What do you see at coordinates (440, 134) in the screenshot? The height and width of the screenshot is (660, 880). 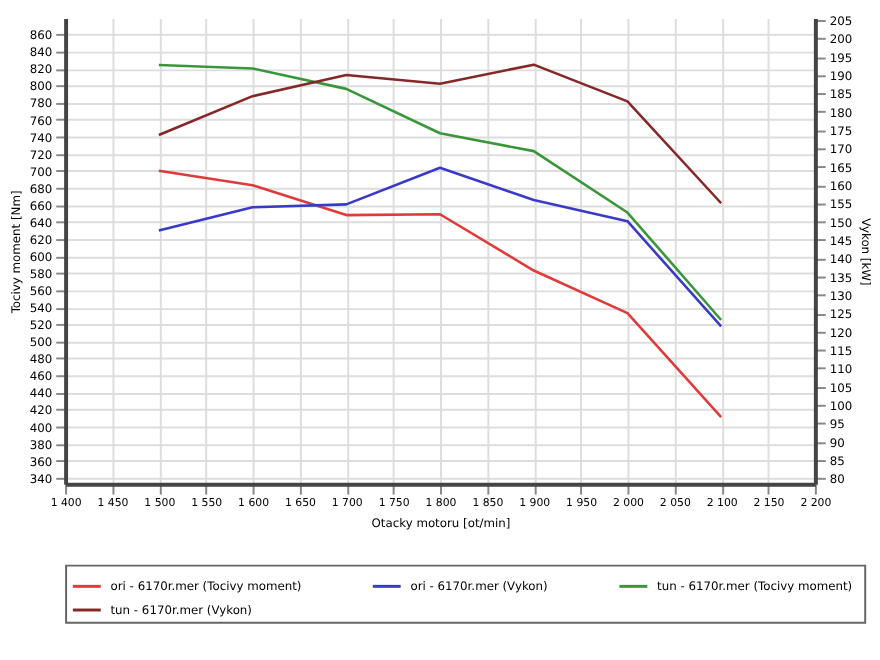 I see `line-series` at bounding box center [440, 134].